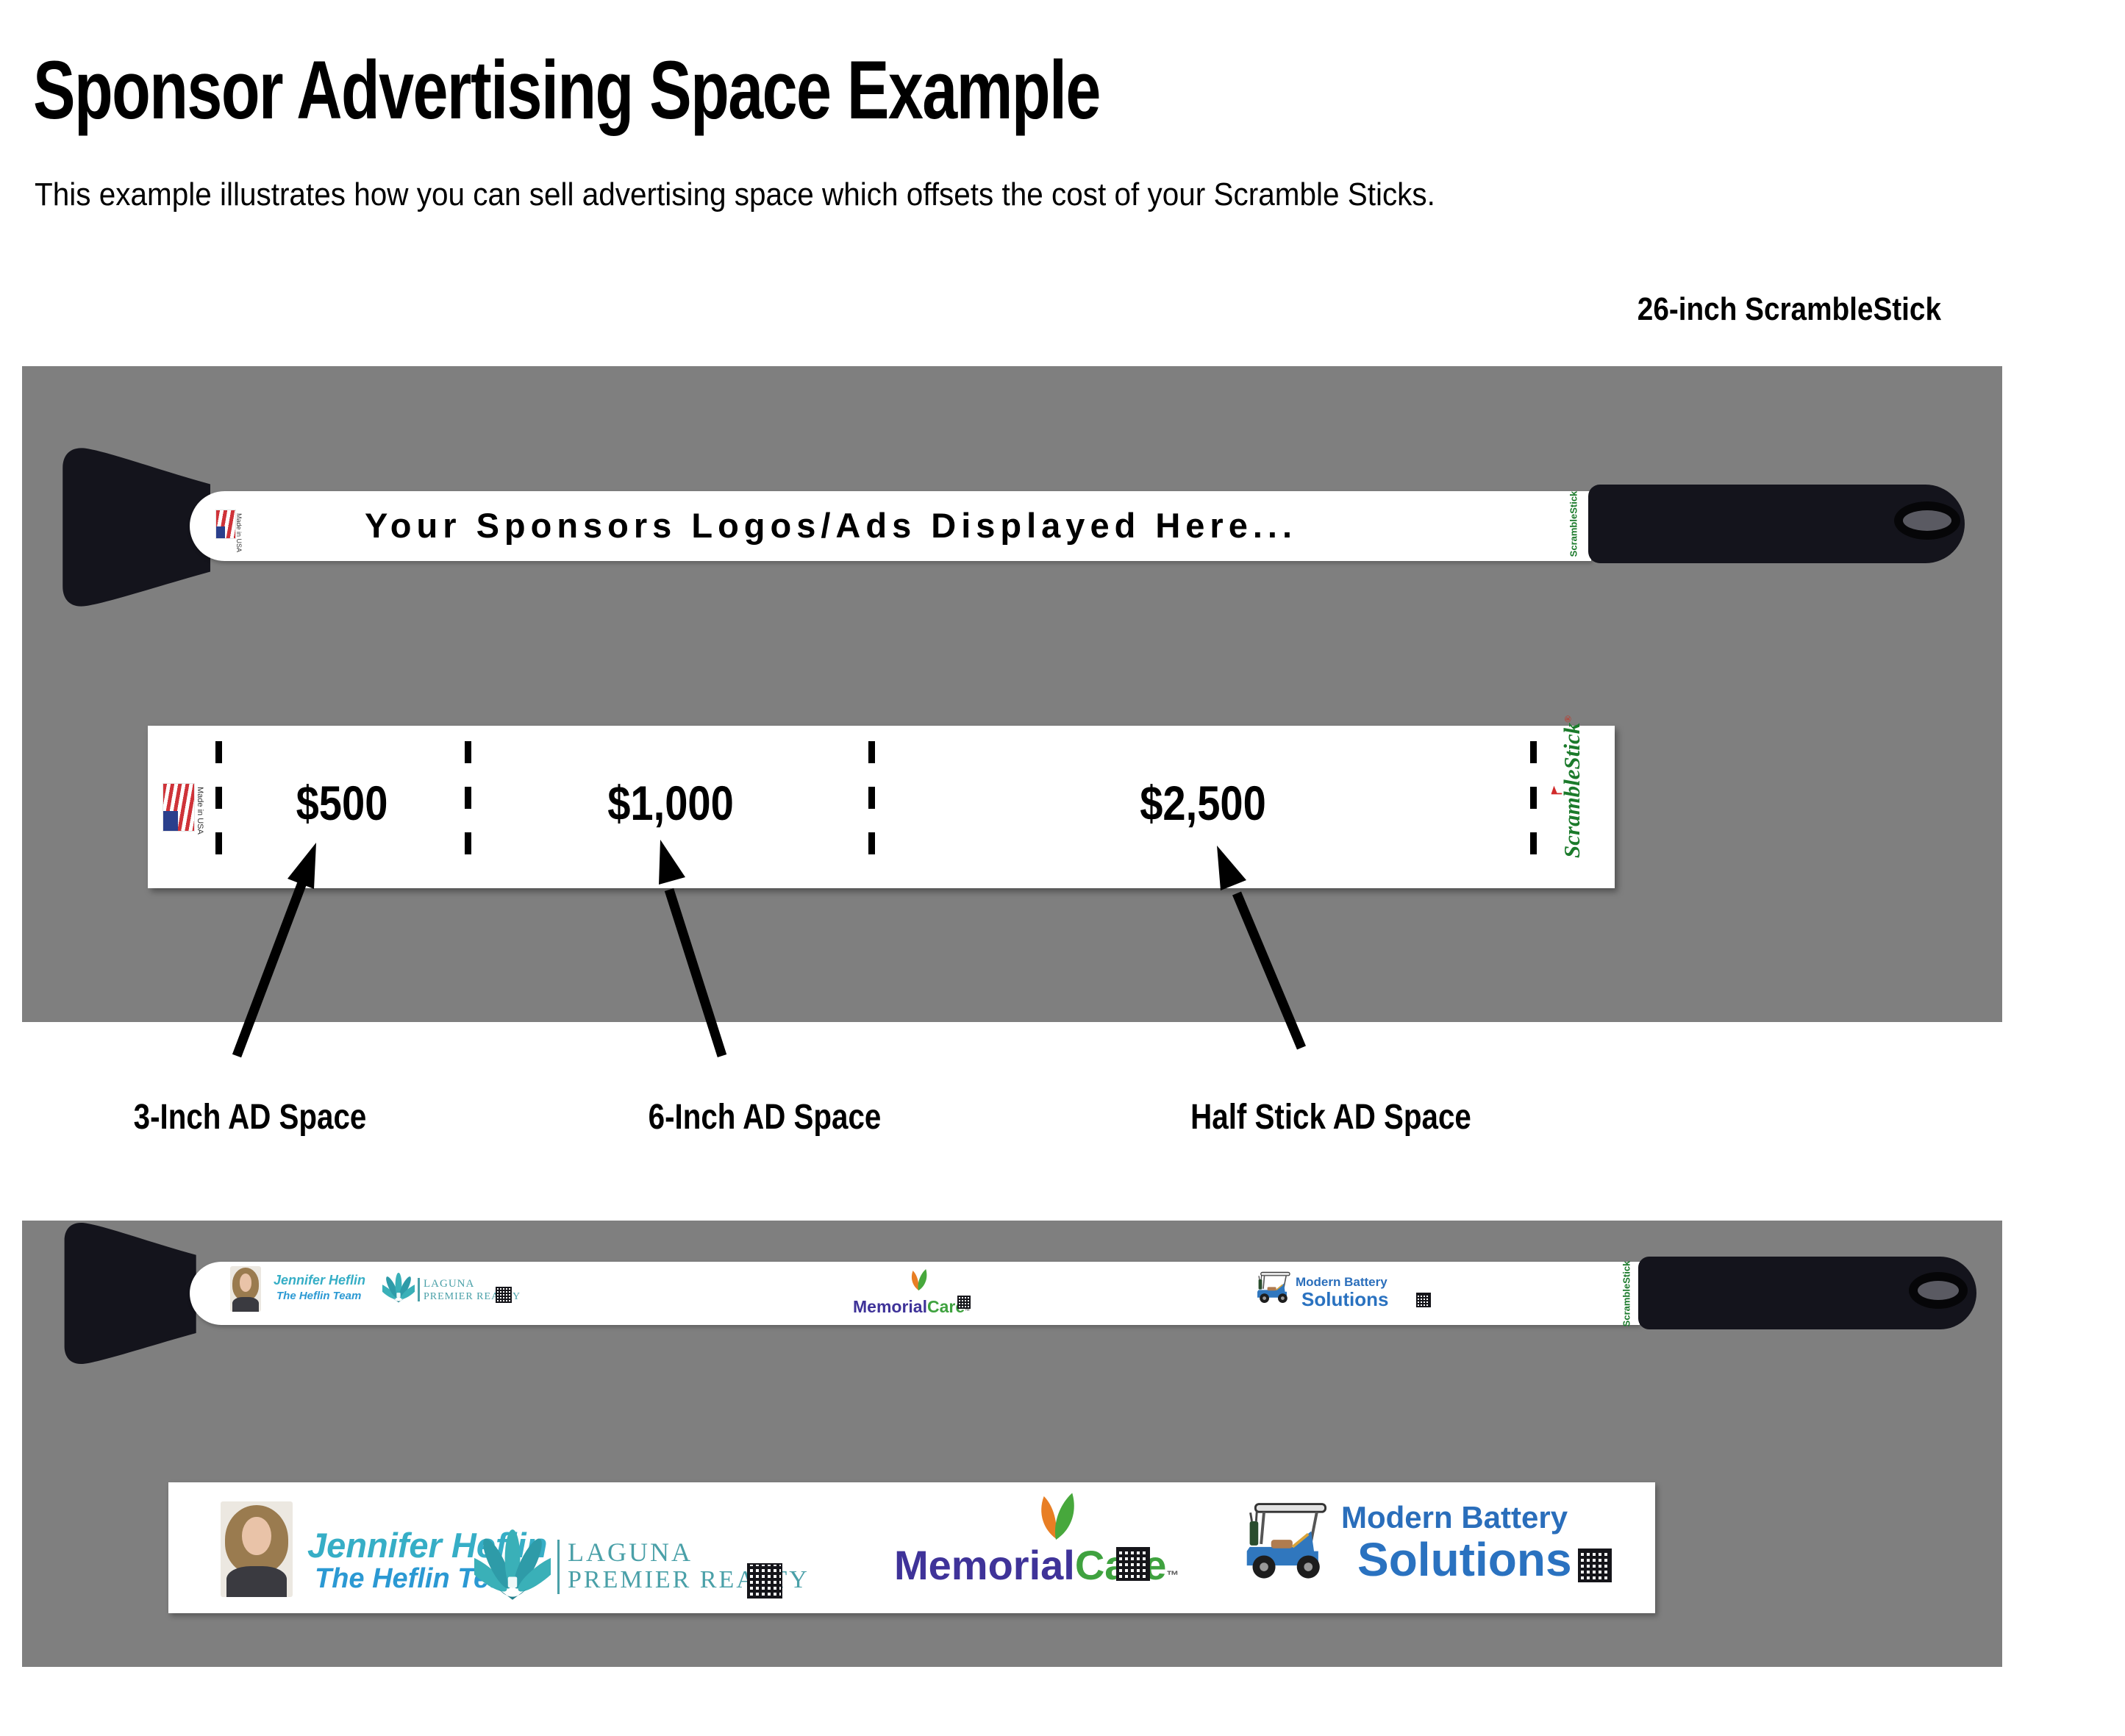  What do you see at coordinates (765, 1117) in the screenshot?
I see `callout-label-6inch: 6-Inch AD Space` at bounding box center [765, 1117].